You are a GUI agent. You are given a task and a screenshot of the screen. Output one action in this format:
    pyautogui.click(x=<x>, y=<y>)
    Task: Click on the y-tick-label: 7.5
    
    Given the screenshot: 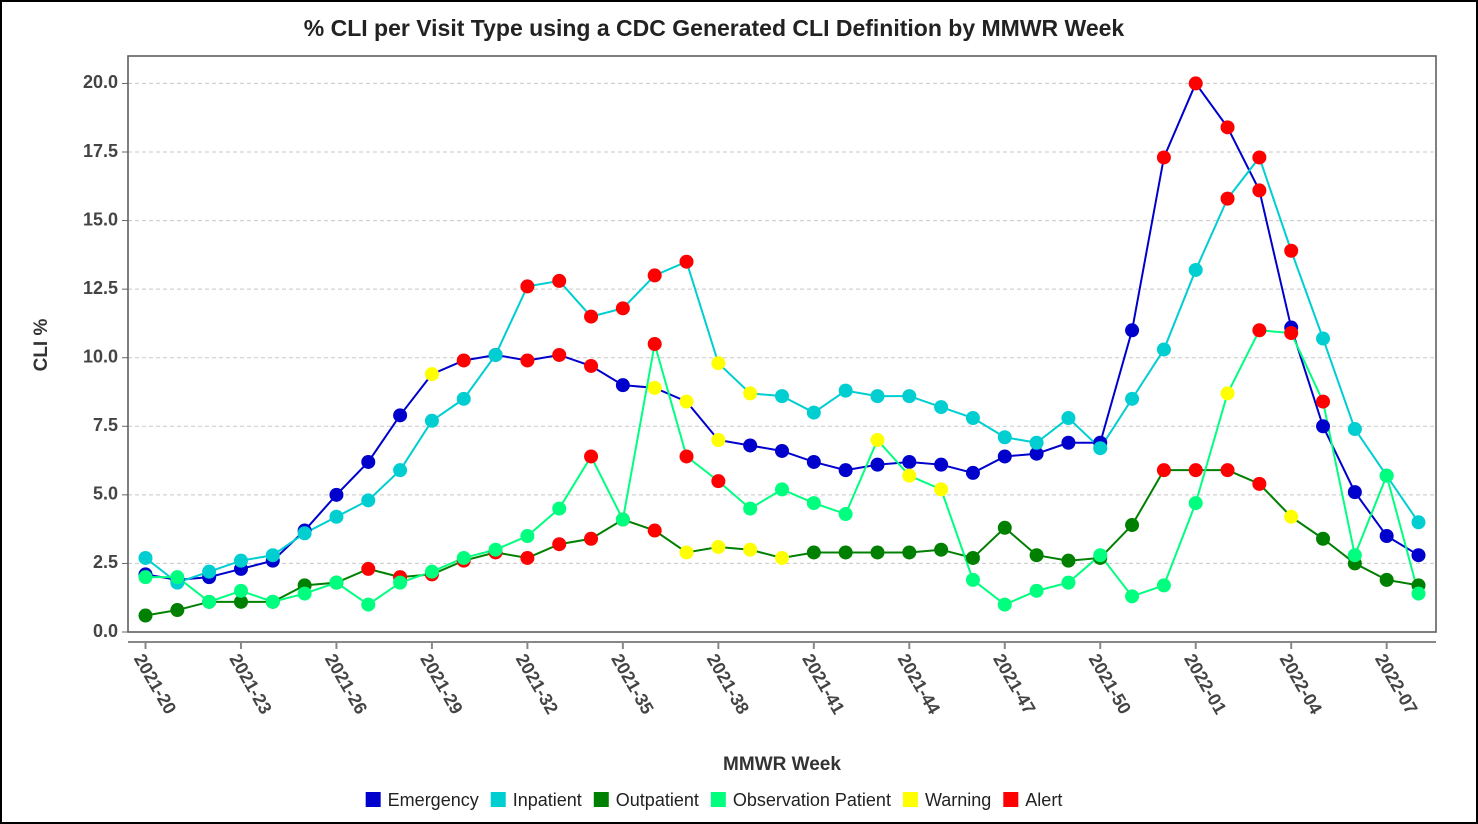 What is the action you would take?
    pyautogui.click(x=105, y=425)
    